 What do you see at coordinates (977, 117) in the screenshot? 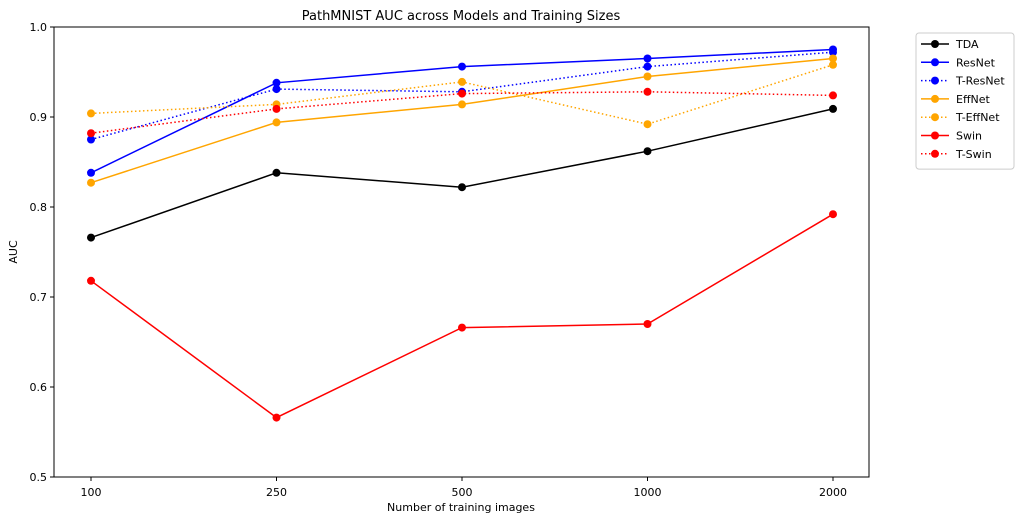
I see `legend-label-t-effnet: T-EffNet` at bounding box center [977, 117].